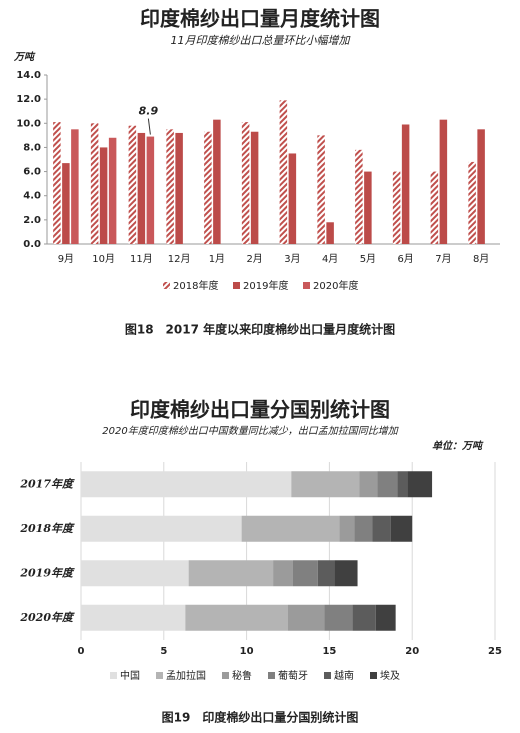 Image resolution: width=520 pixels, height=733 pixels. Describe the element at coordinates (292, 259) in the screenshot. I see `x-tick-label: 3月` at that location.